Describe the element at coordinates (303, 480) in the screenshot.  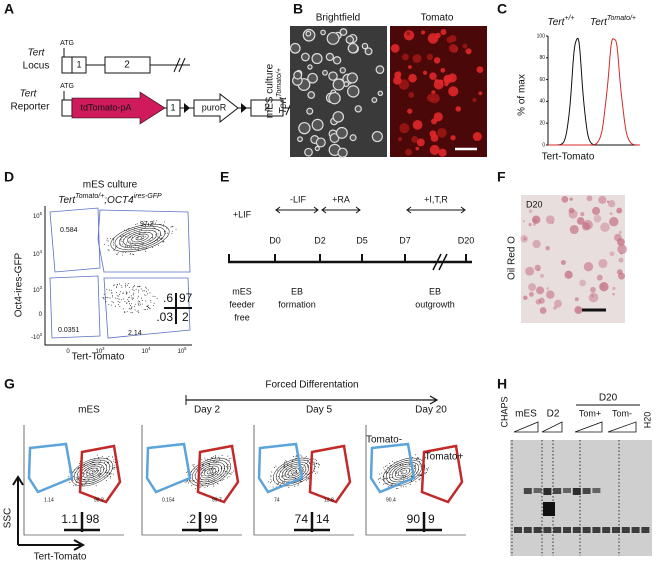
I see `axes` at that location.